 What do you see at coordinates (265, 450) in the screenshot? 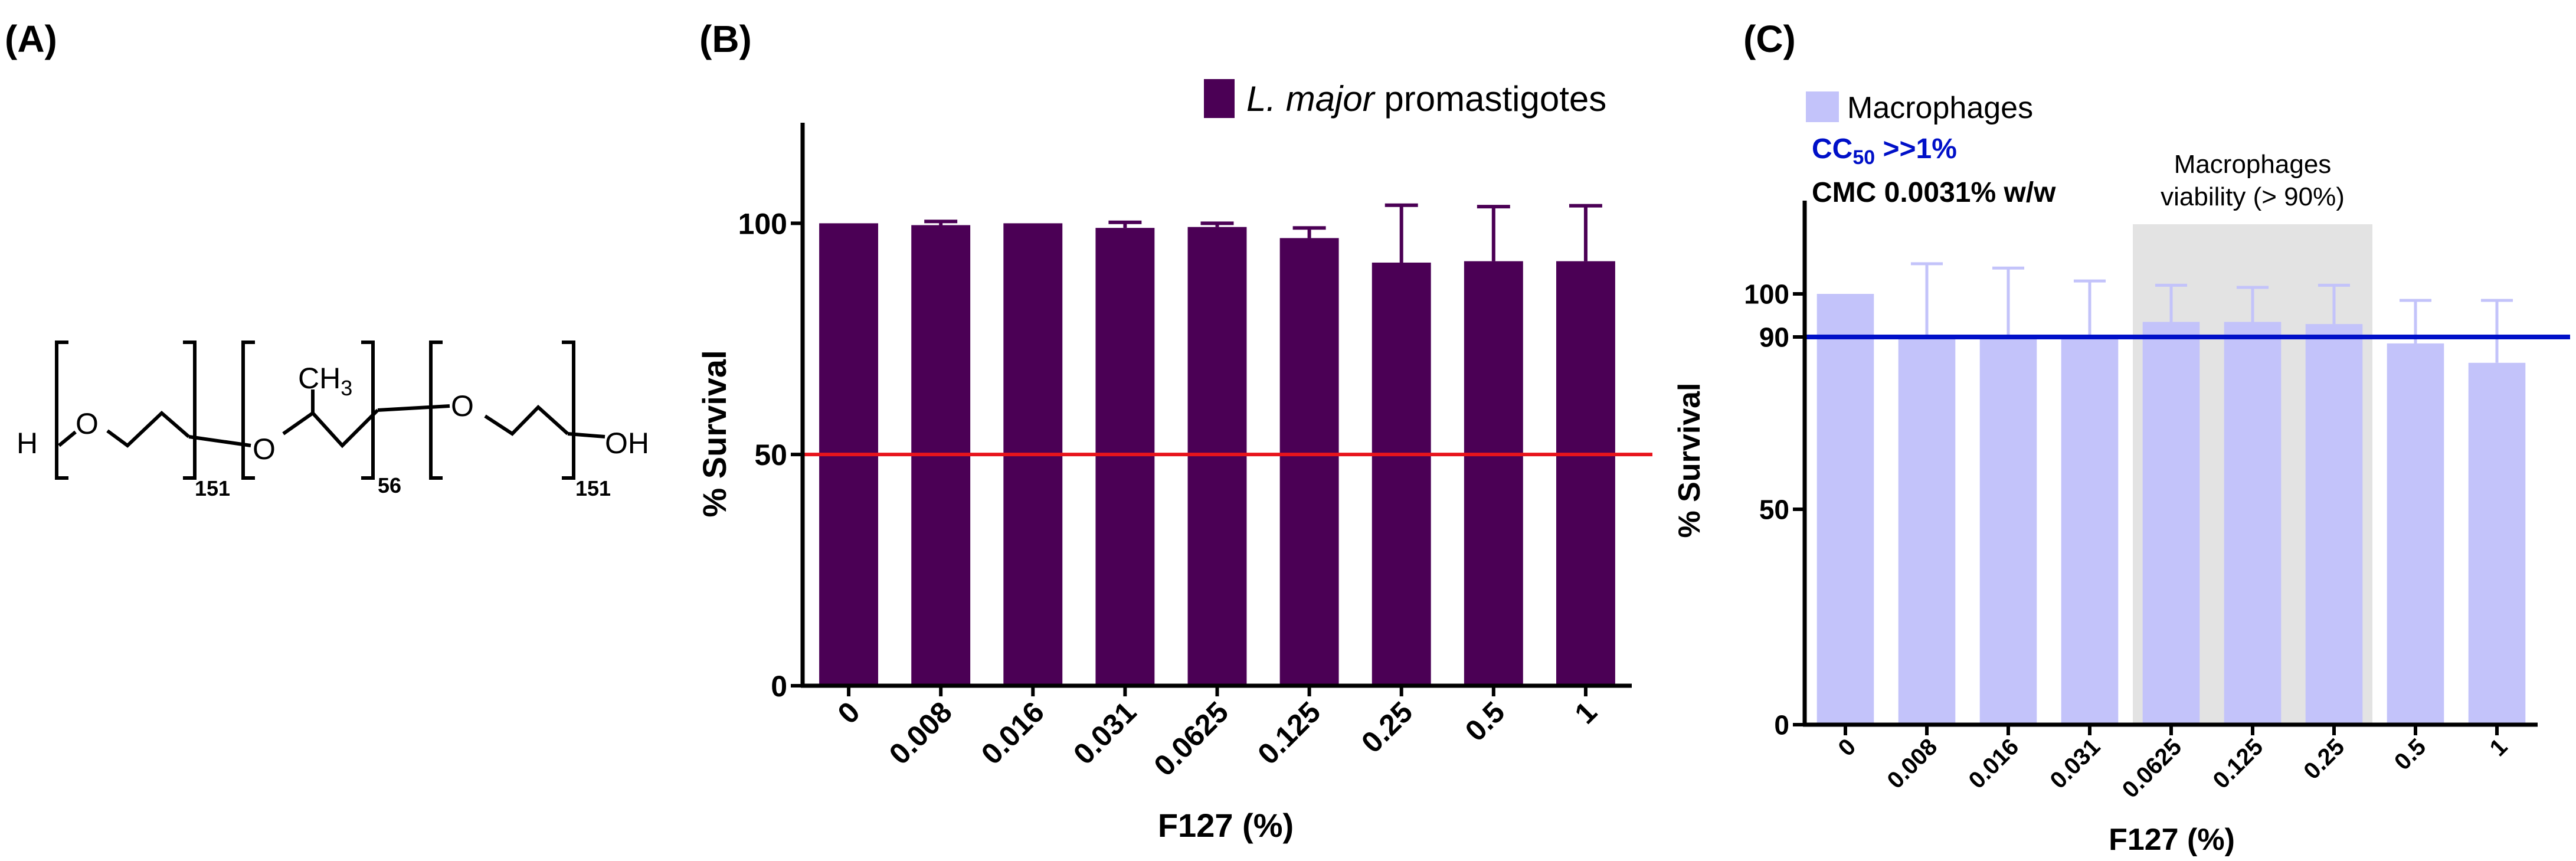
I see `atom-o2: O` at bounding box center [265, 450].